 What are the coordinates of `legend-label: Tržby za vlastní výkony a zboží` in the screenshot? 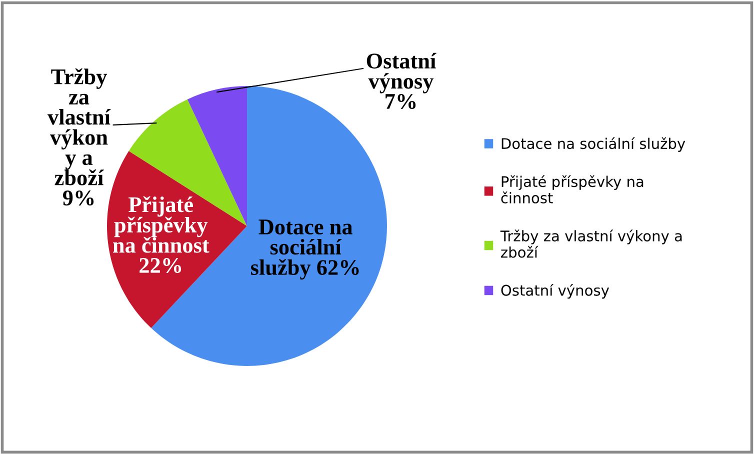 It's located at (591, 244).